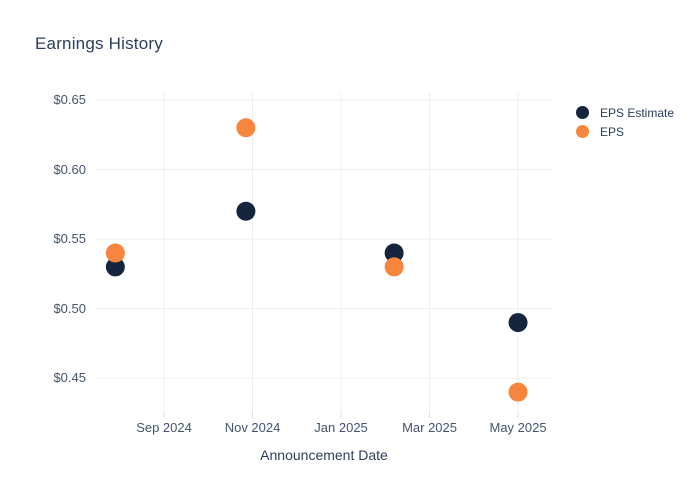 This screenshot has width=700, height=500. I want to click on x-tick-label: Jan 2025, so click(341, 427).